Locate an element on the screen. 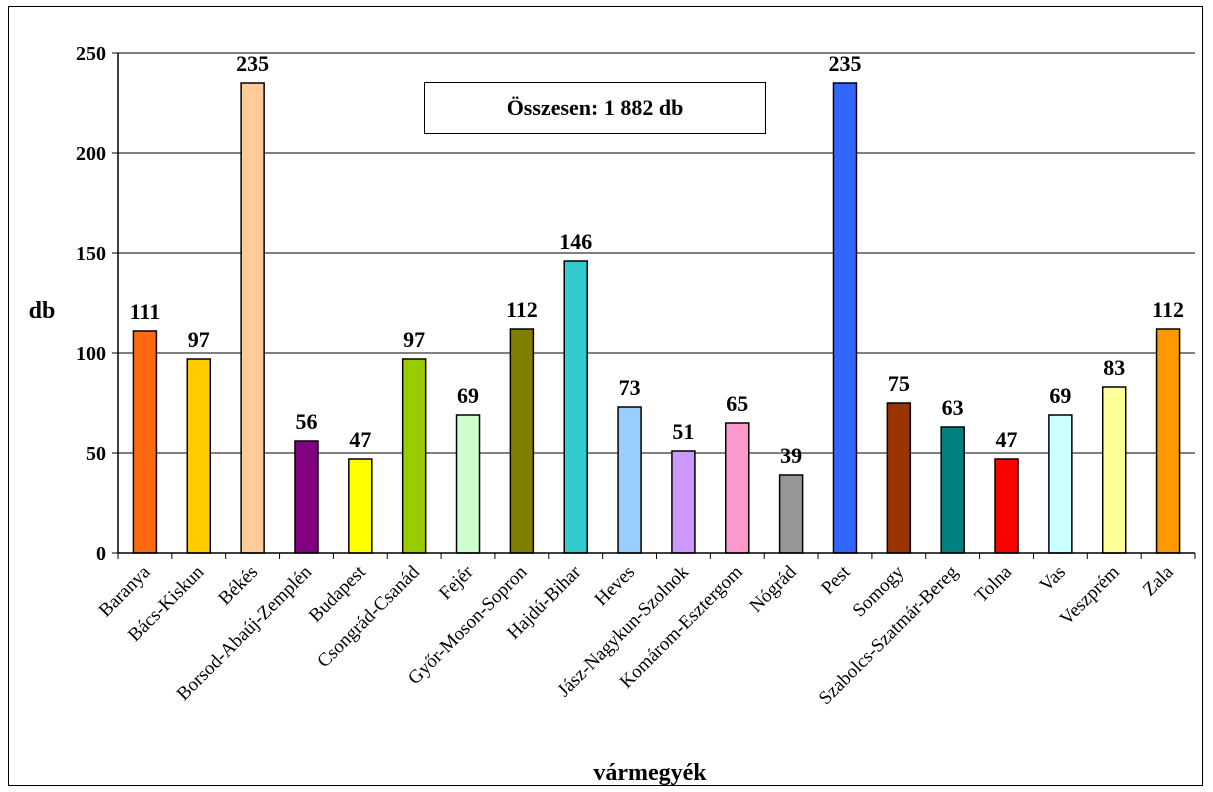  bar-békés is located at coordinates (252, 318).